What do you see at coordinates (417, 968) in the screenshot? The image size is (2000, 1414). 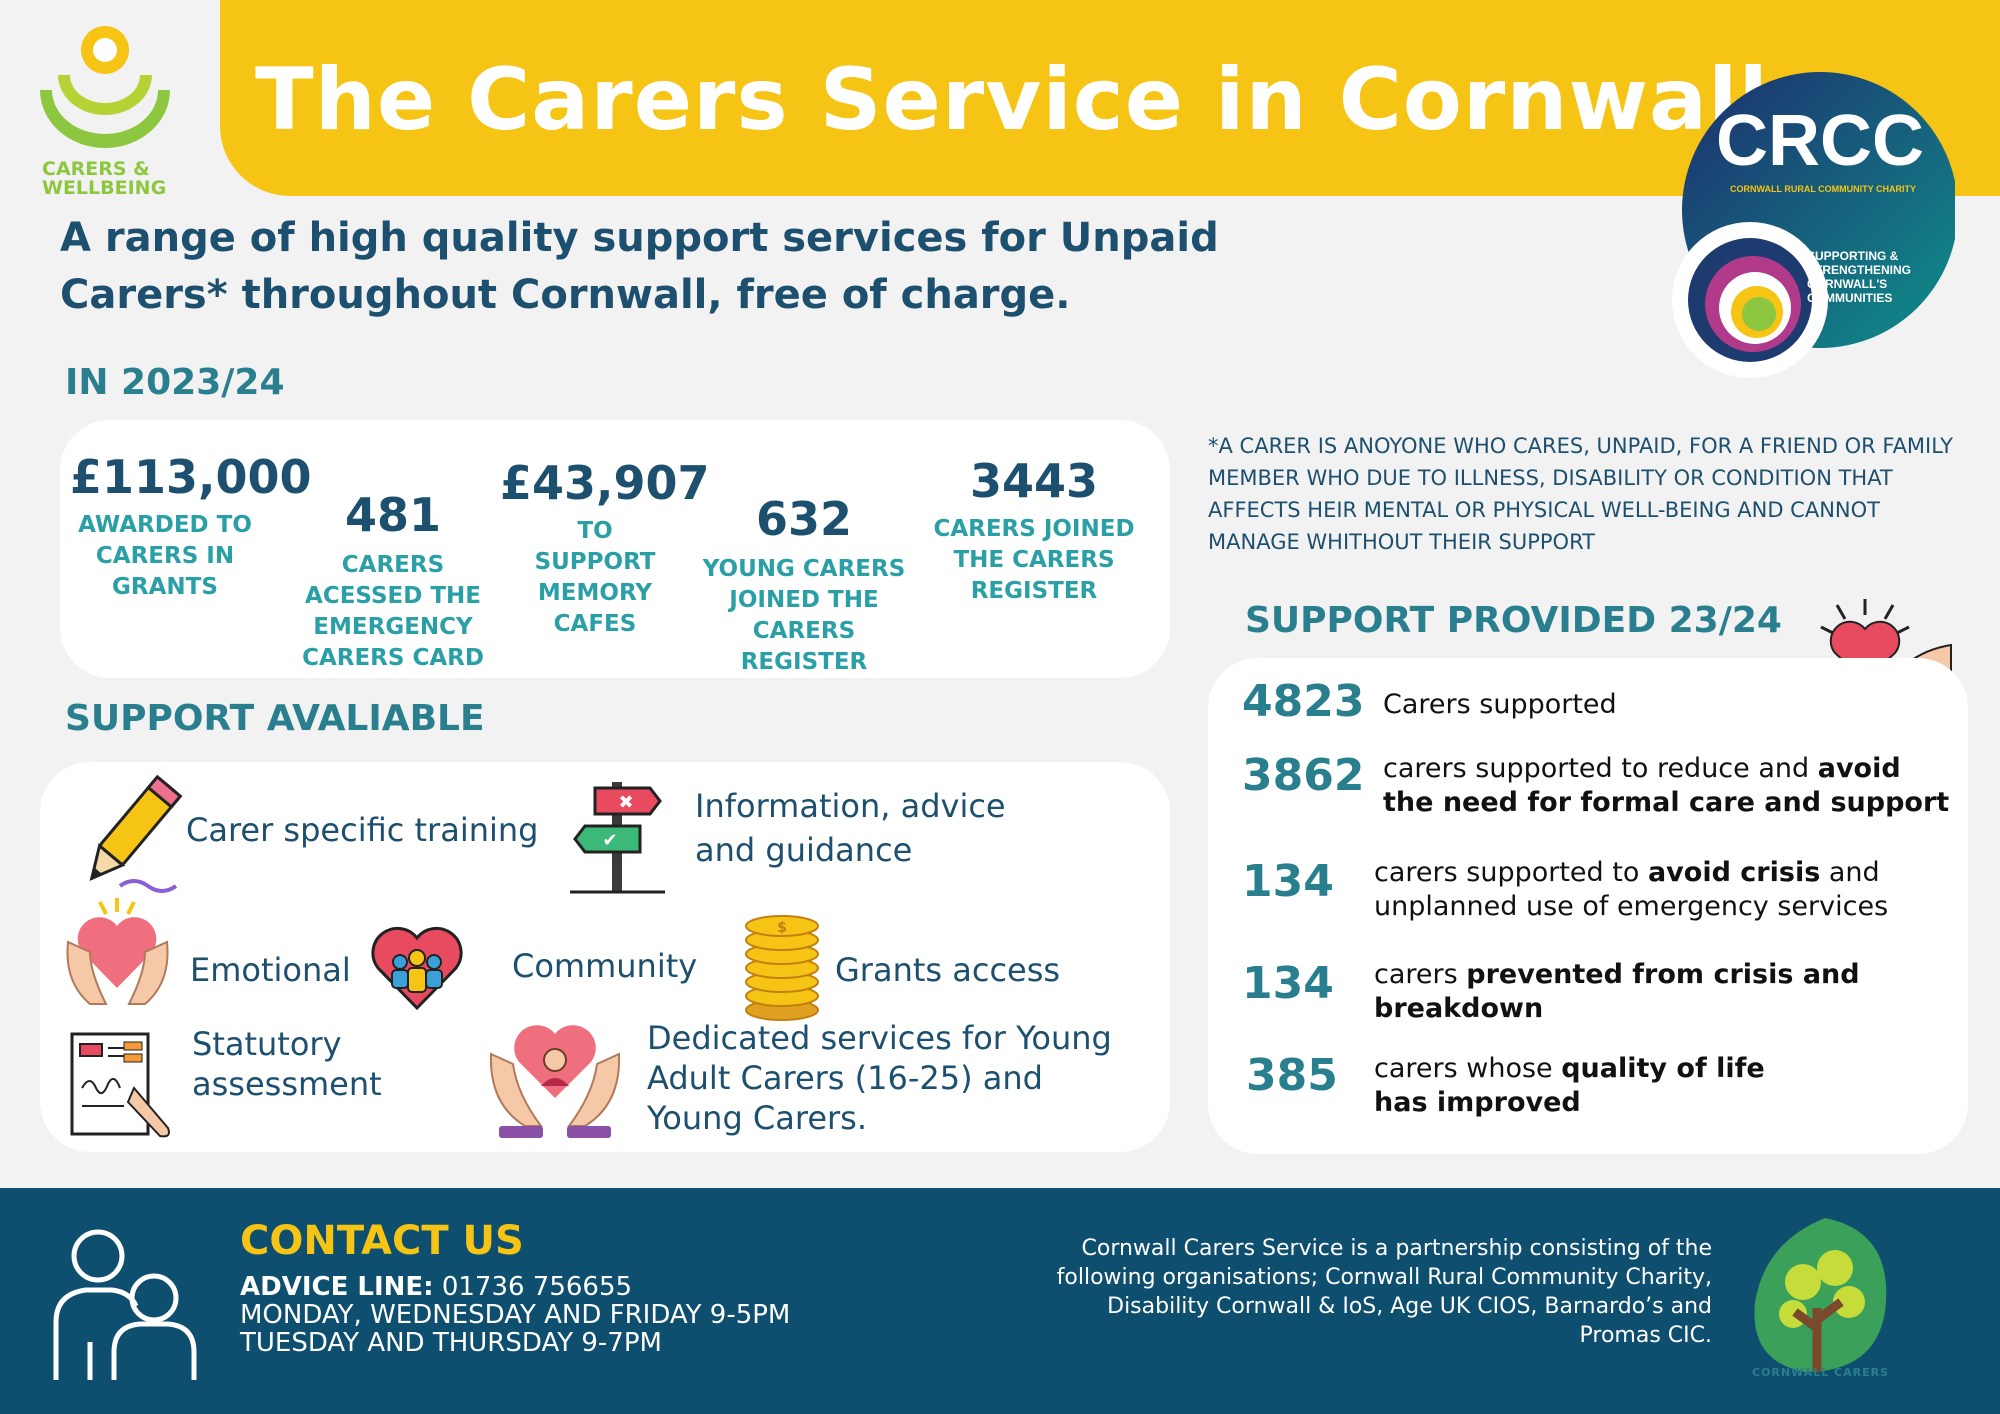 I see `community-heart-icon` at bounding box center [417, 968].